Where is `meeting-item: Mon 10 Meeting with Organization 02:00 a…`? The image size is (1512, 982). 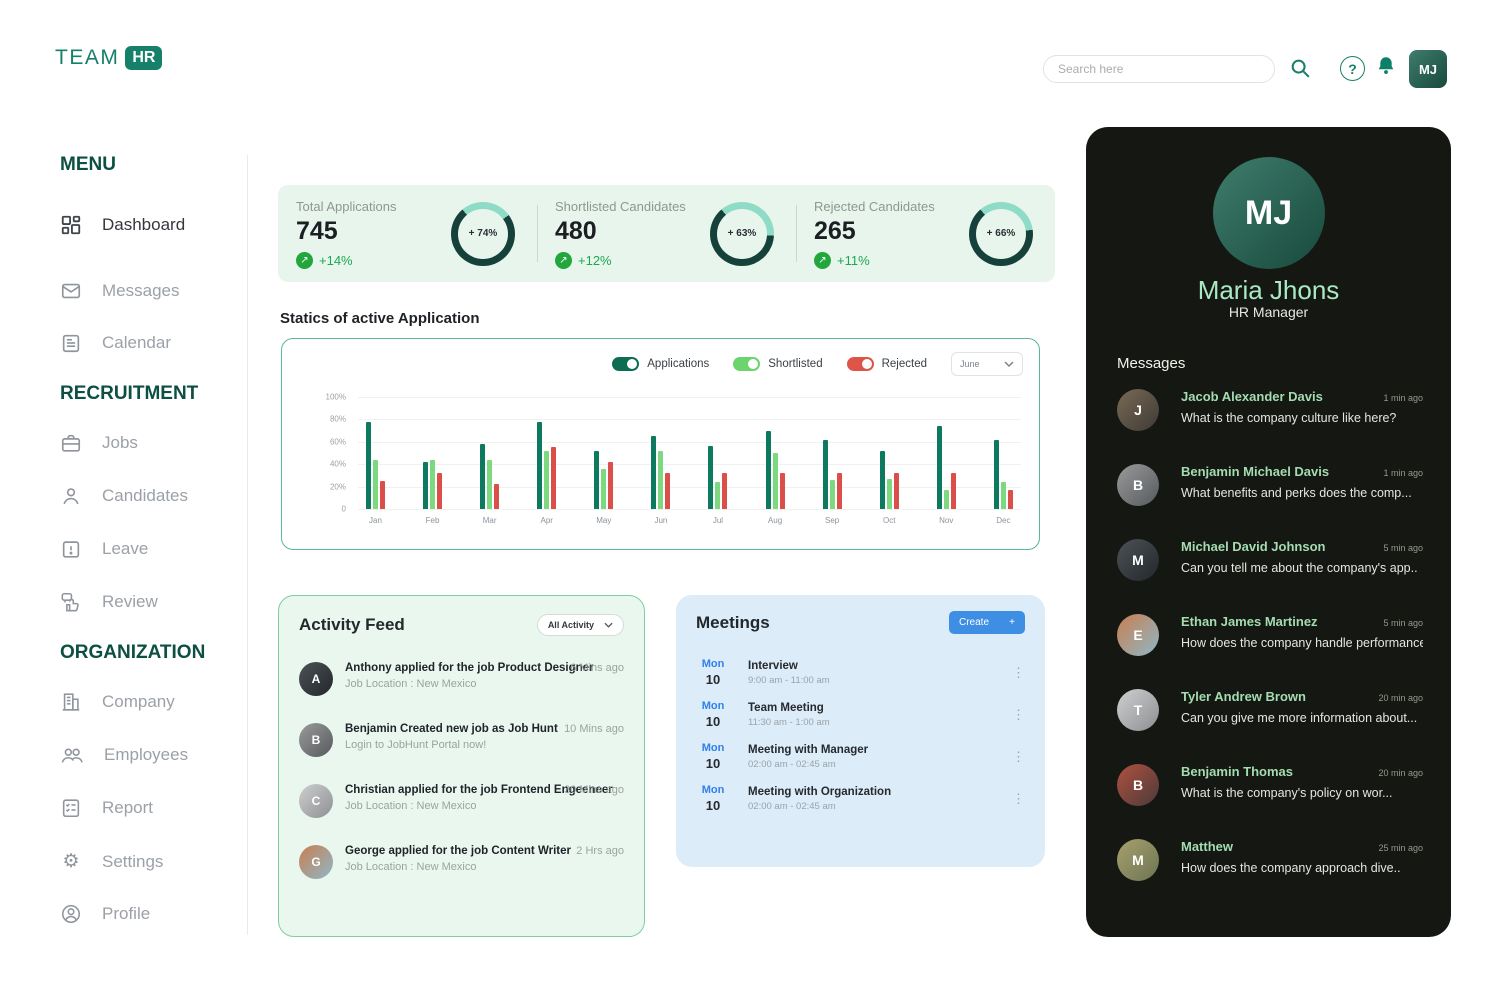
meeting-item: Mon 10 Meeting with Organization 02:00 a… is located at coordinates (860, 798).